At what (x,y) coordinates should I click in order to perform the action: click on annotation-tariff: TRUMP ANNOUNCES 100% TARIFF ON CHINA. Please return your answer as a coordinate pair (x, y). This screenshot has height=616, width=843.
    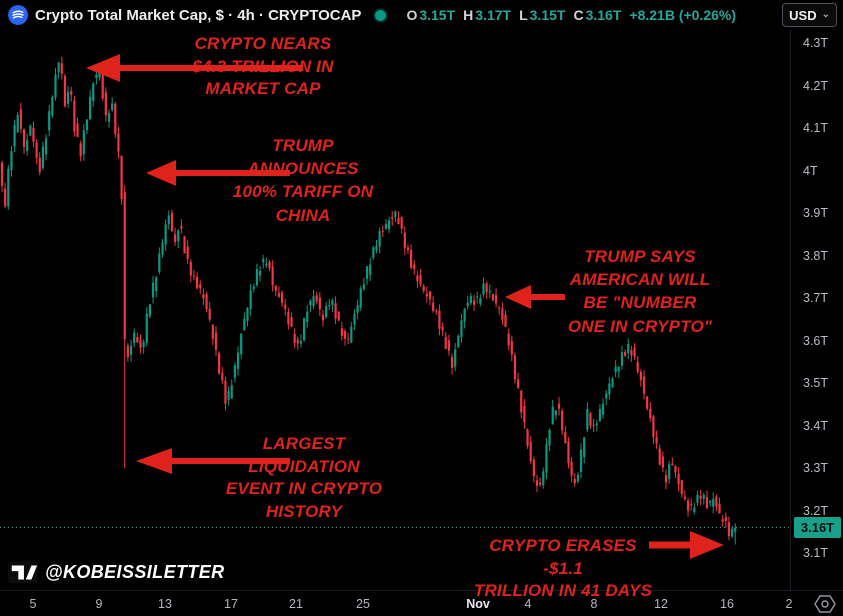
    Looking at the image, I should click on (303, 180).